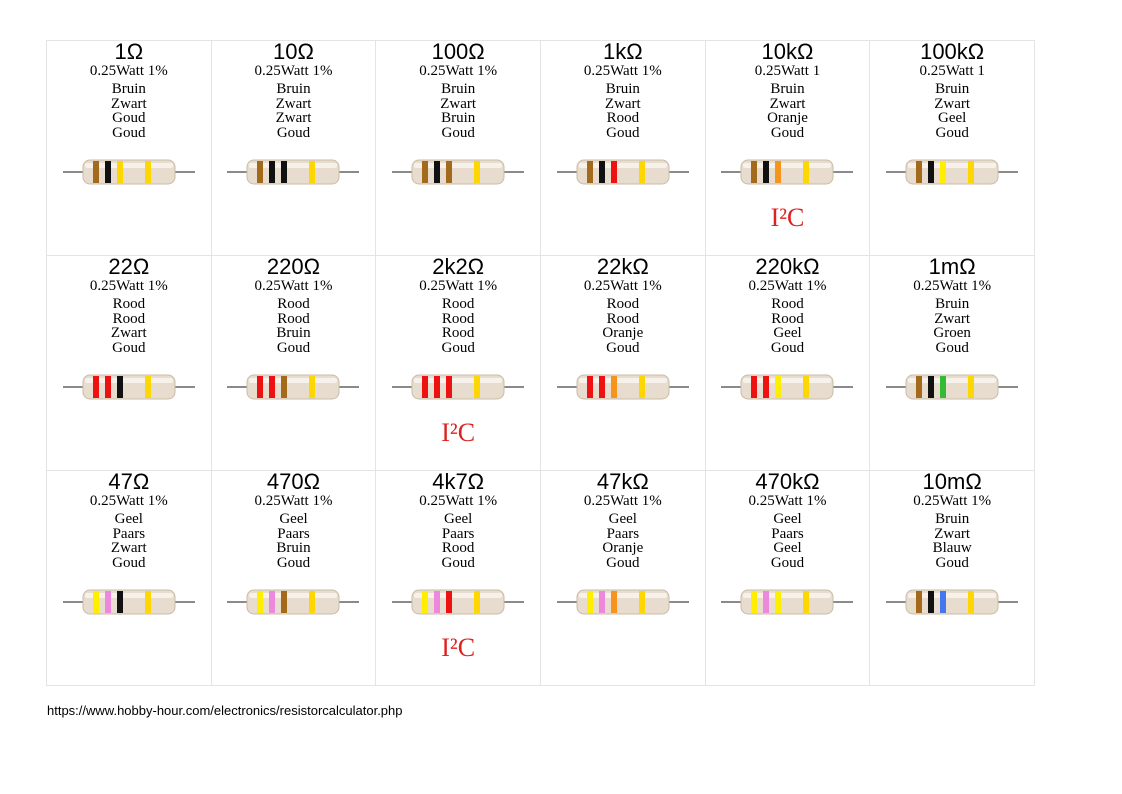 This screenshot has width=1122, height=794. What do you see at coordinates (952, 548) in the screenshot?
I see `band-color-name: Blauw` at bounding box center [952, 548].